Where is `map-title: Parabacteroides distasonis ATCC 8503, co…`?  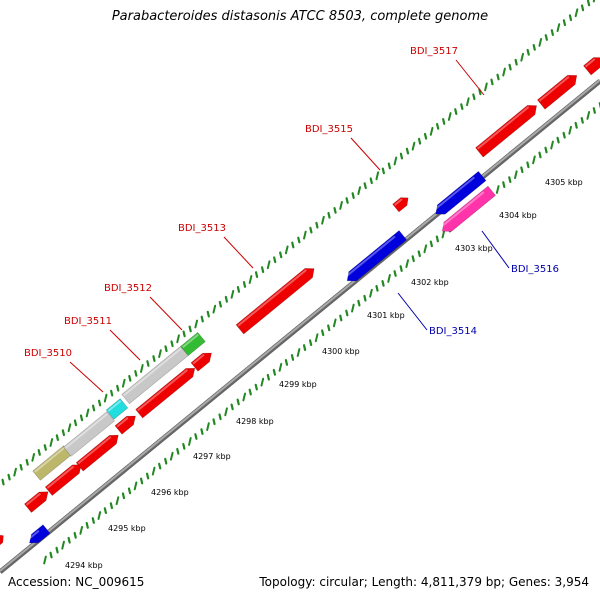 map-title: Parabacteroides distasonis ATCC 8503, co… is located at coordinates (300, 16).